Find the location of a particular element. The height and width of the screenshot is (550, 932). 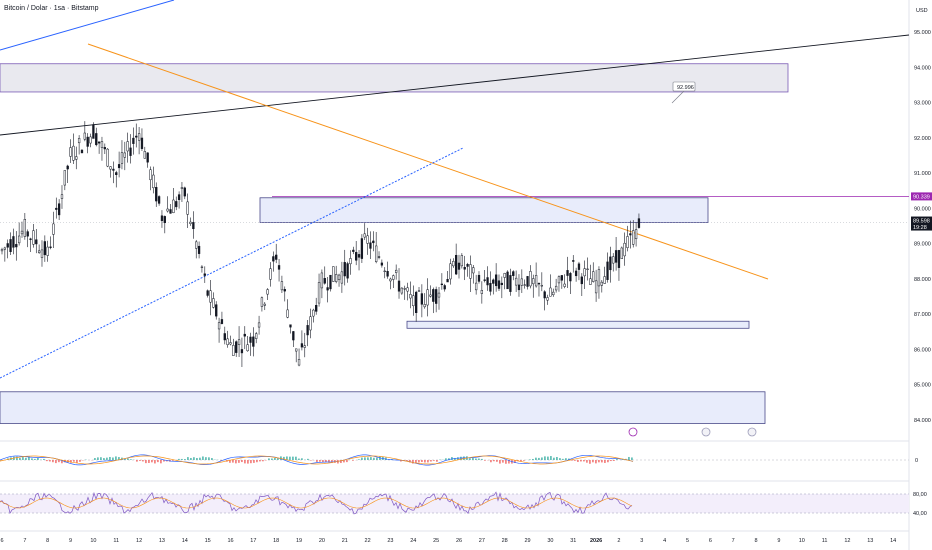

price-tick-label: 94.000 is located at coordinates (922, 68).